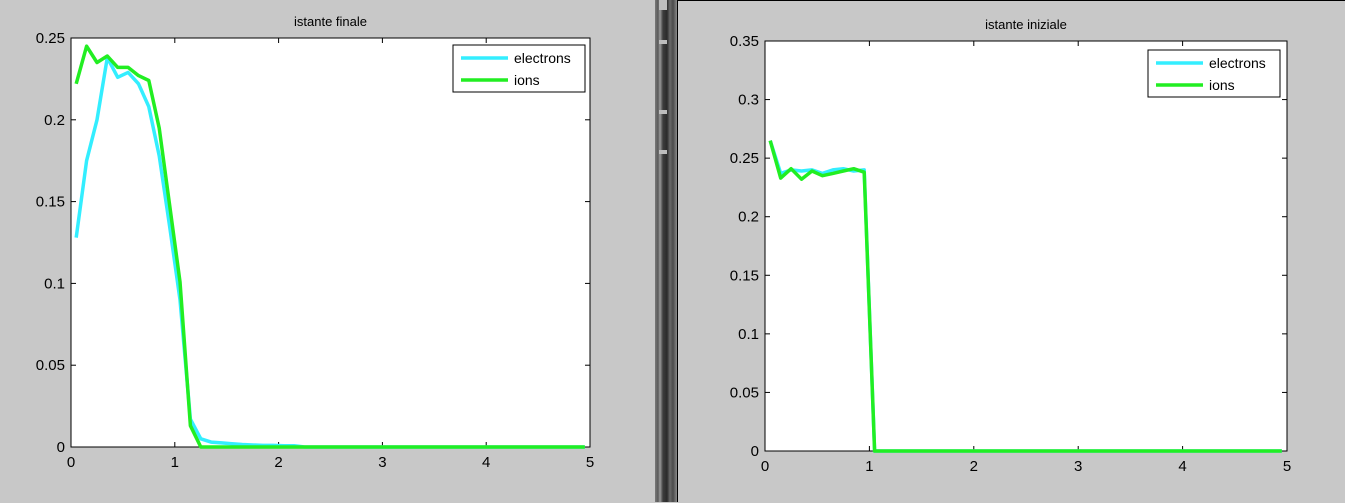  I want to click on chart-title: istante finale, so click(330, 21).